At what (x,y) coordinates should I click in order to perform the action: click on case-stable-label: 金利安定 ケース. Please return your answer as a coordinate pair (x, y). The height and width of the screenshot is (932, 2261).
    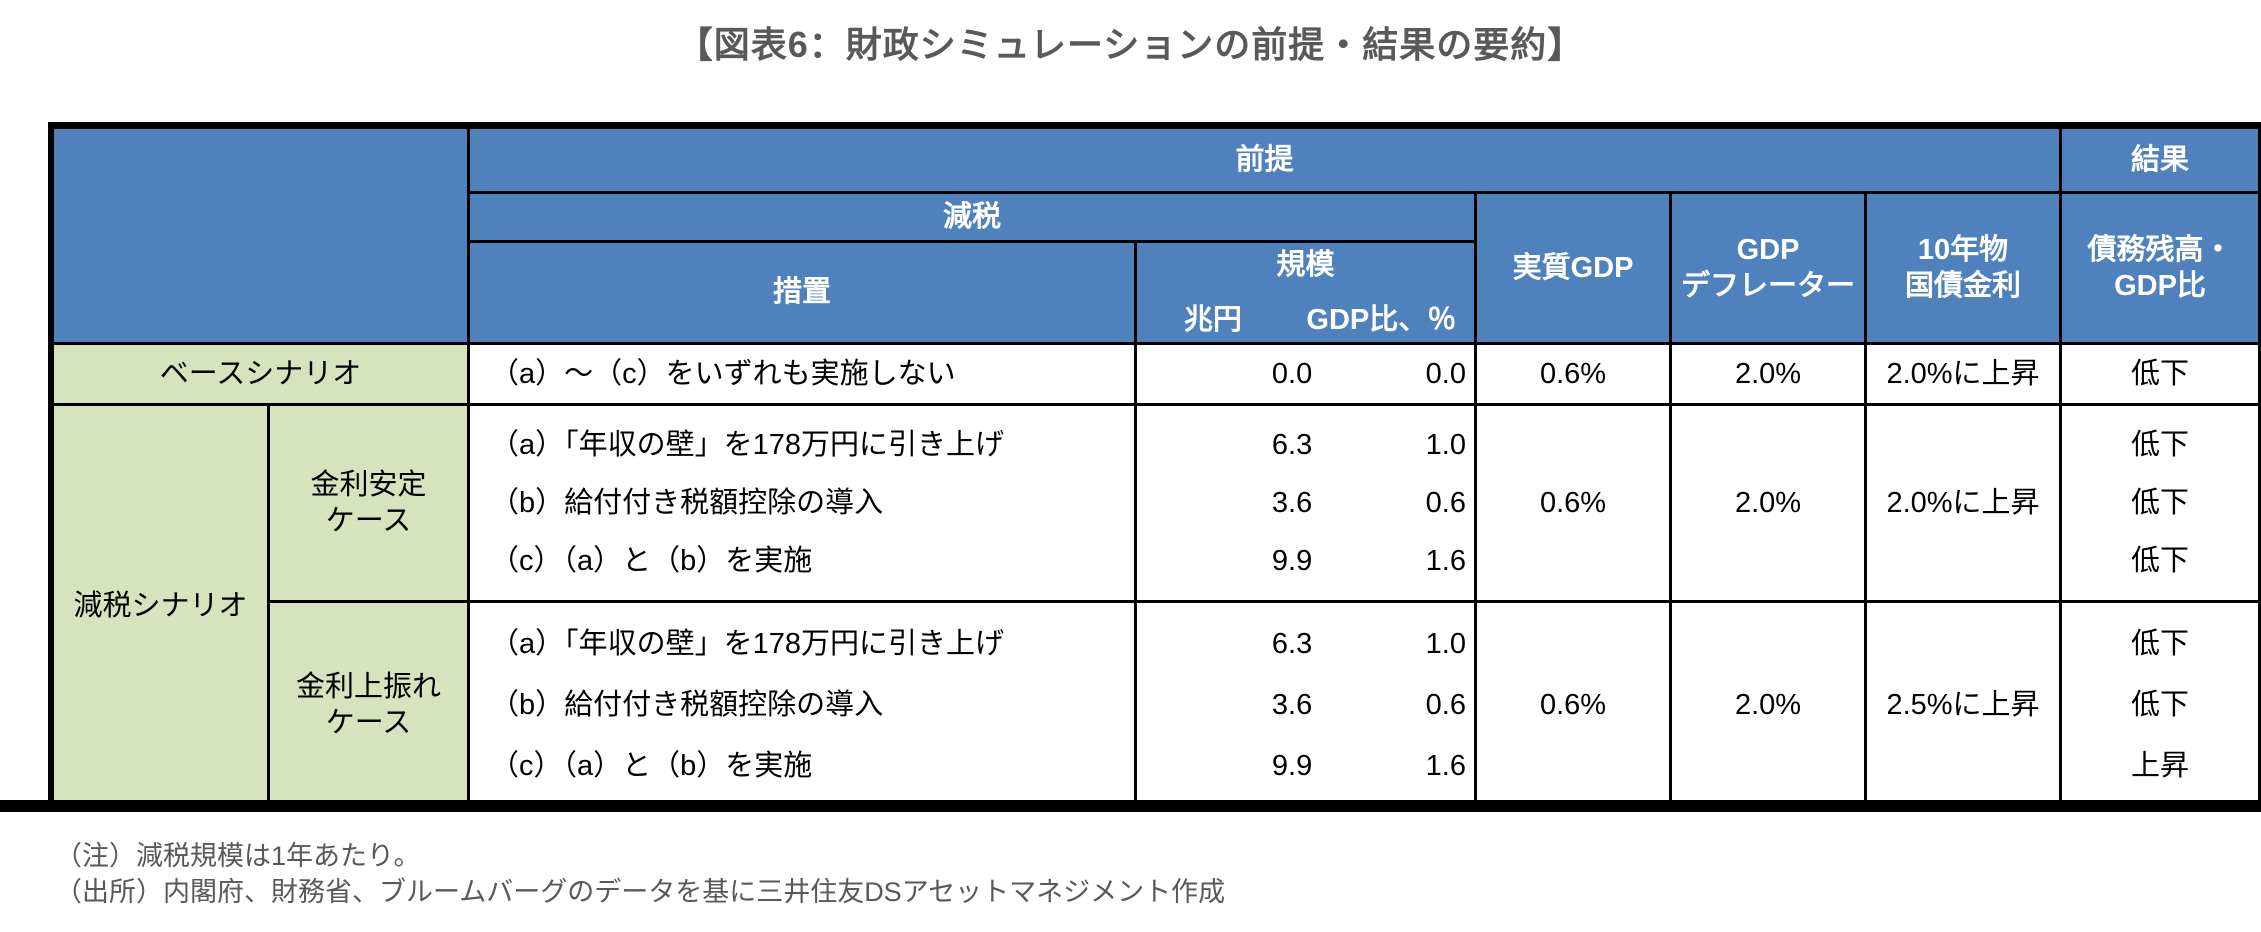
    Looking at the image, I should click on (368, 503).